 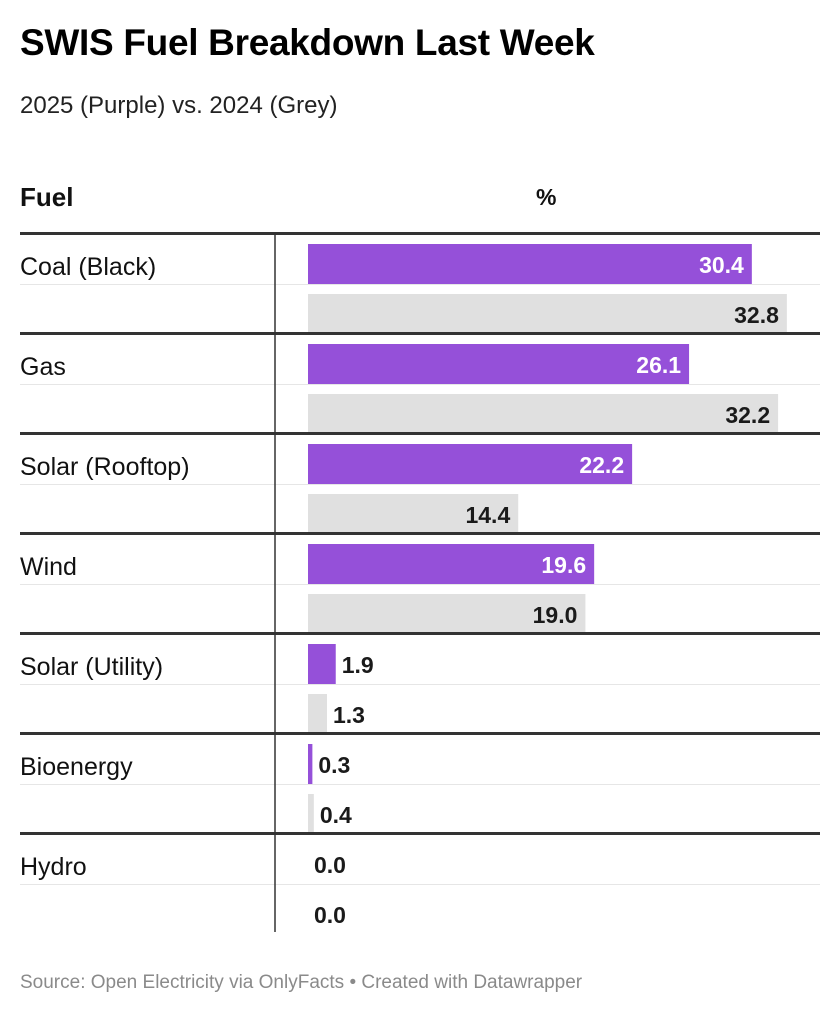 I want to click on fuel-group: Solar (Rooftop) 22.2 14.4, so click(x=420, y=489).